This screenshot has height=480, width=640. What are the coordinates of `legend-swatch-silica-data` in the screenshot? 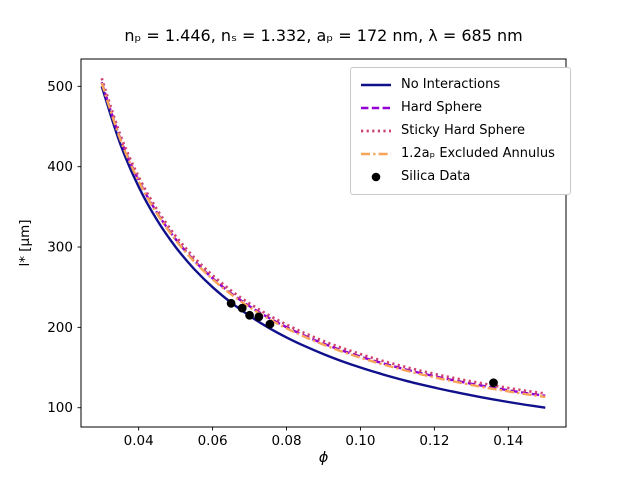 It's located at (376, 177).